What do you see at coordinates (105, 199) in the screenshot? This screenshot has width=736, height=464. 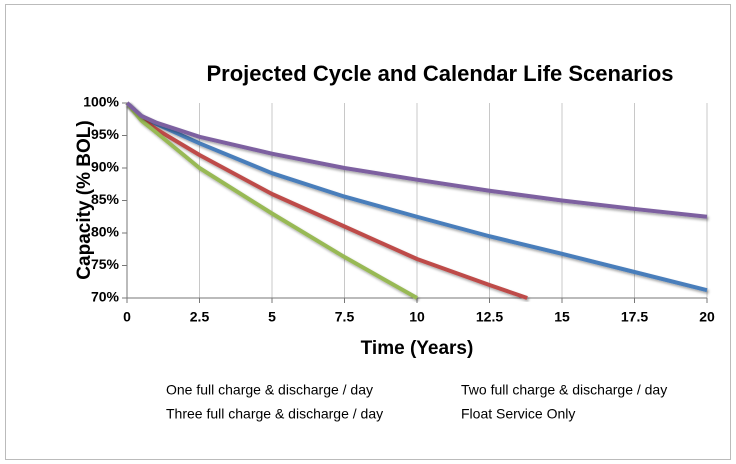 I see `y-tick-label: 85%` at bounding box center [105, 199].